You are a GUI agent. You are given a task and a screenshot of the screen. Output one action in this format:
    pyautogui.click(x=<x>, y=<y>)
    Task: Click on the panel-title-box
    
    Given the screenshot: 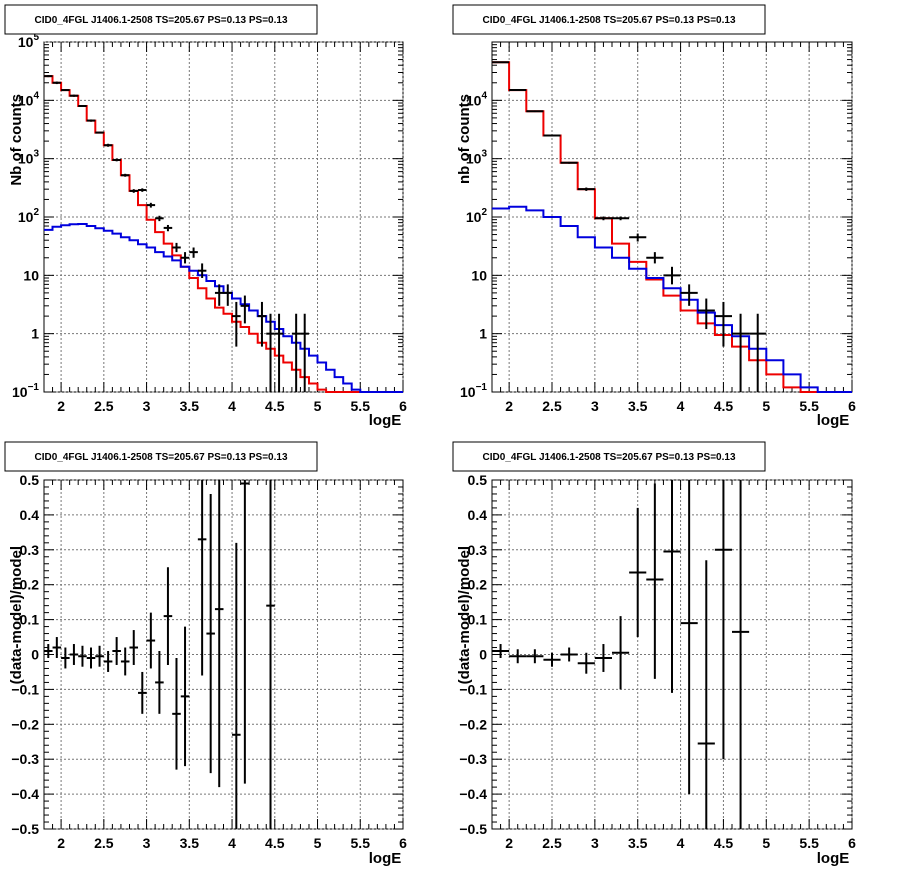 What is the action you would take?
    pyautogui.click(x=161, y=456)
    